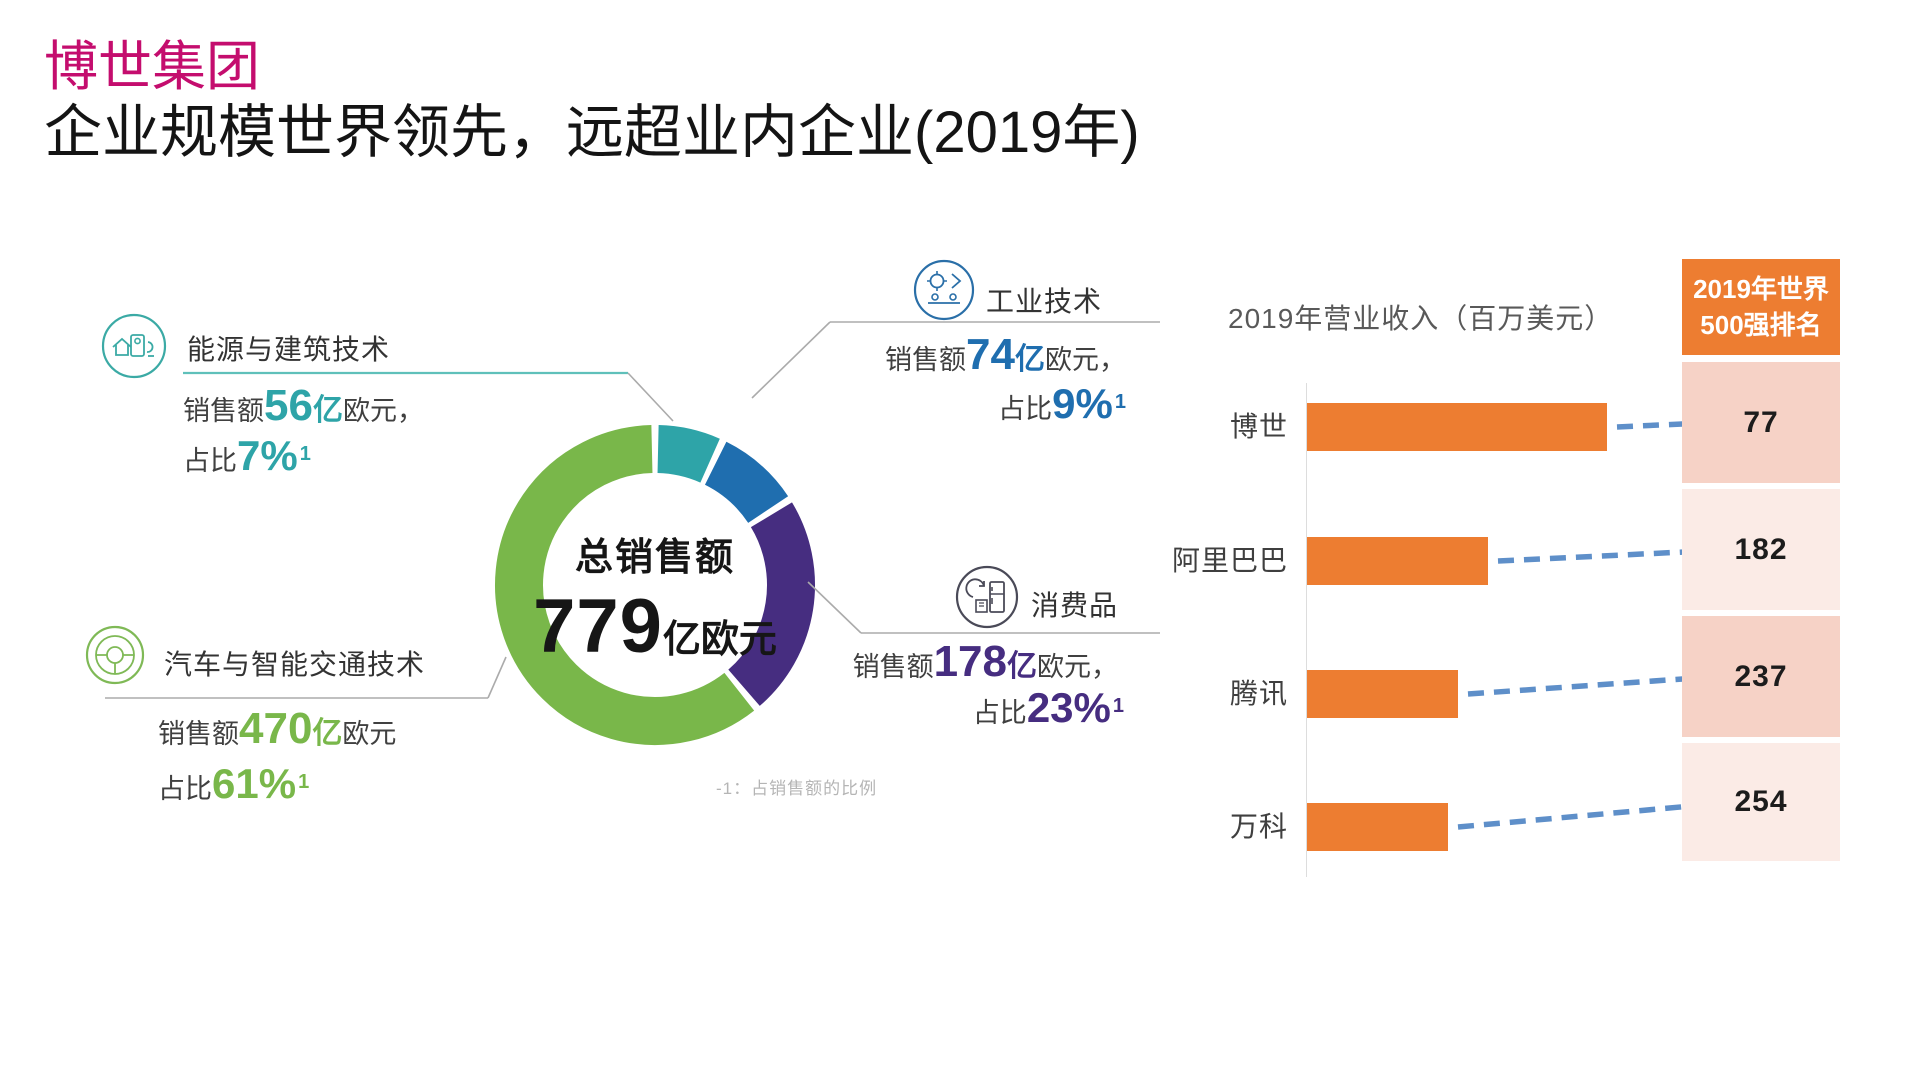  What do you see at coordinates (1075, 605) in the screenshot?
I see `sector-label-consumer: 消费品` at bounding box center [1075, 605].